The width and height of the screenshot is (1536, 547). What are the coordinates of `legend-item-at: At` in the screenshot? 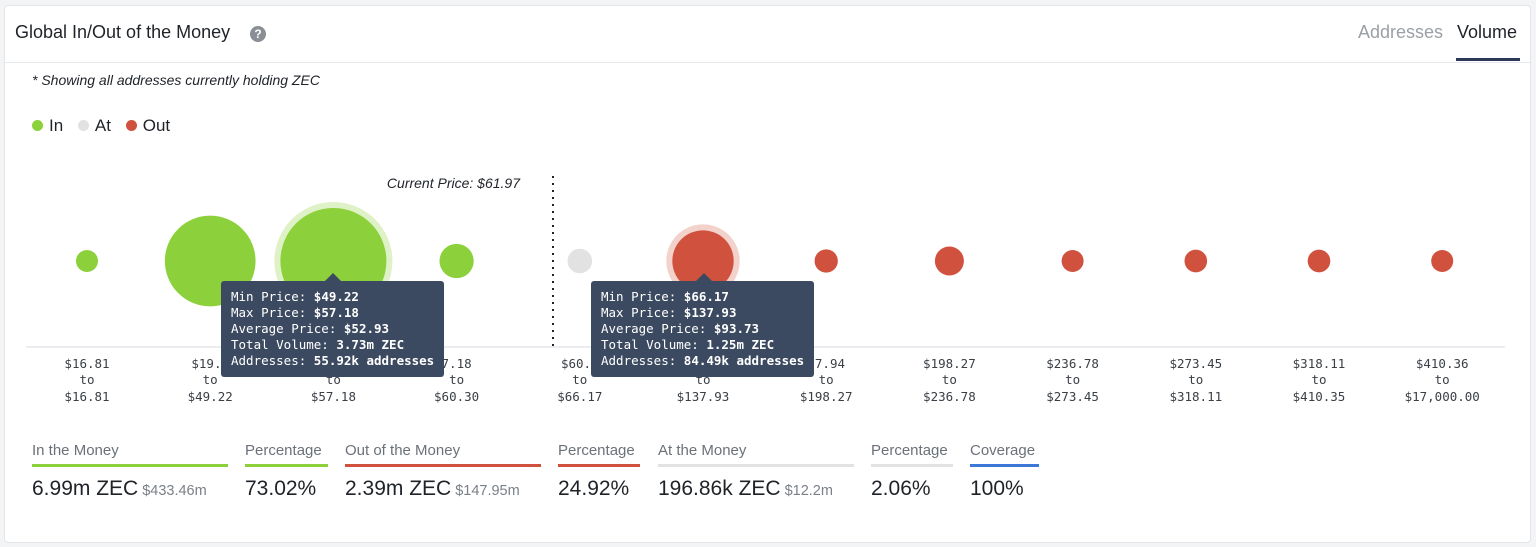 It's located at (94, 126).